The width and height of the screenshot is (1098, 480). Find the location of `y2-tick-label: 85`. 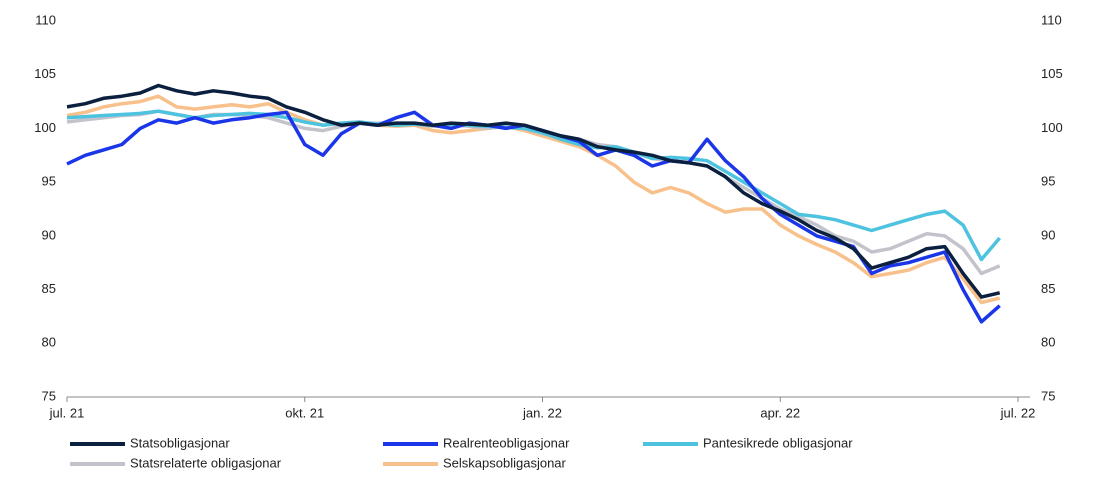

y2-tick-label: 85 is located at coordinates (1048, 288).